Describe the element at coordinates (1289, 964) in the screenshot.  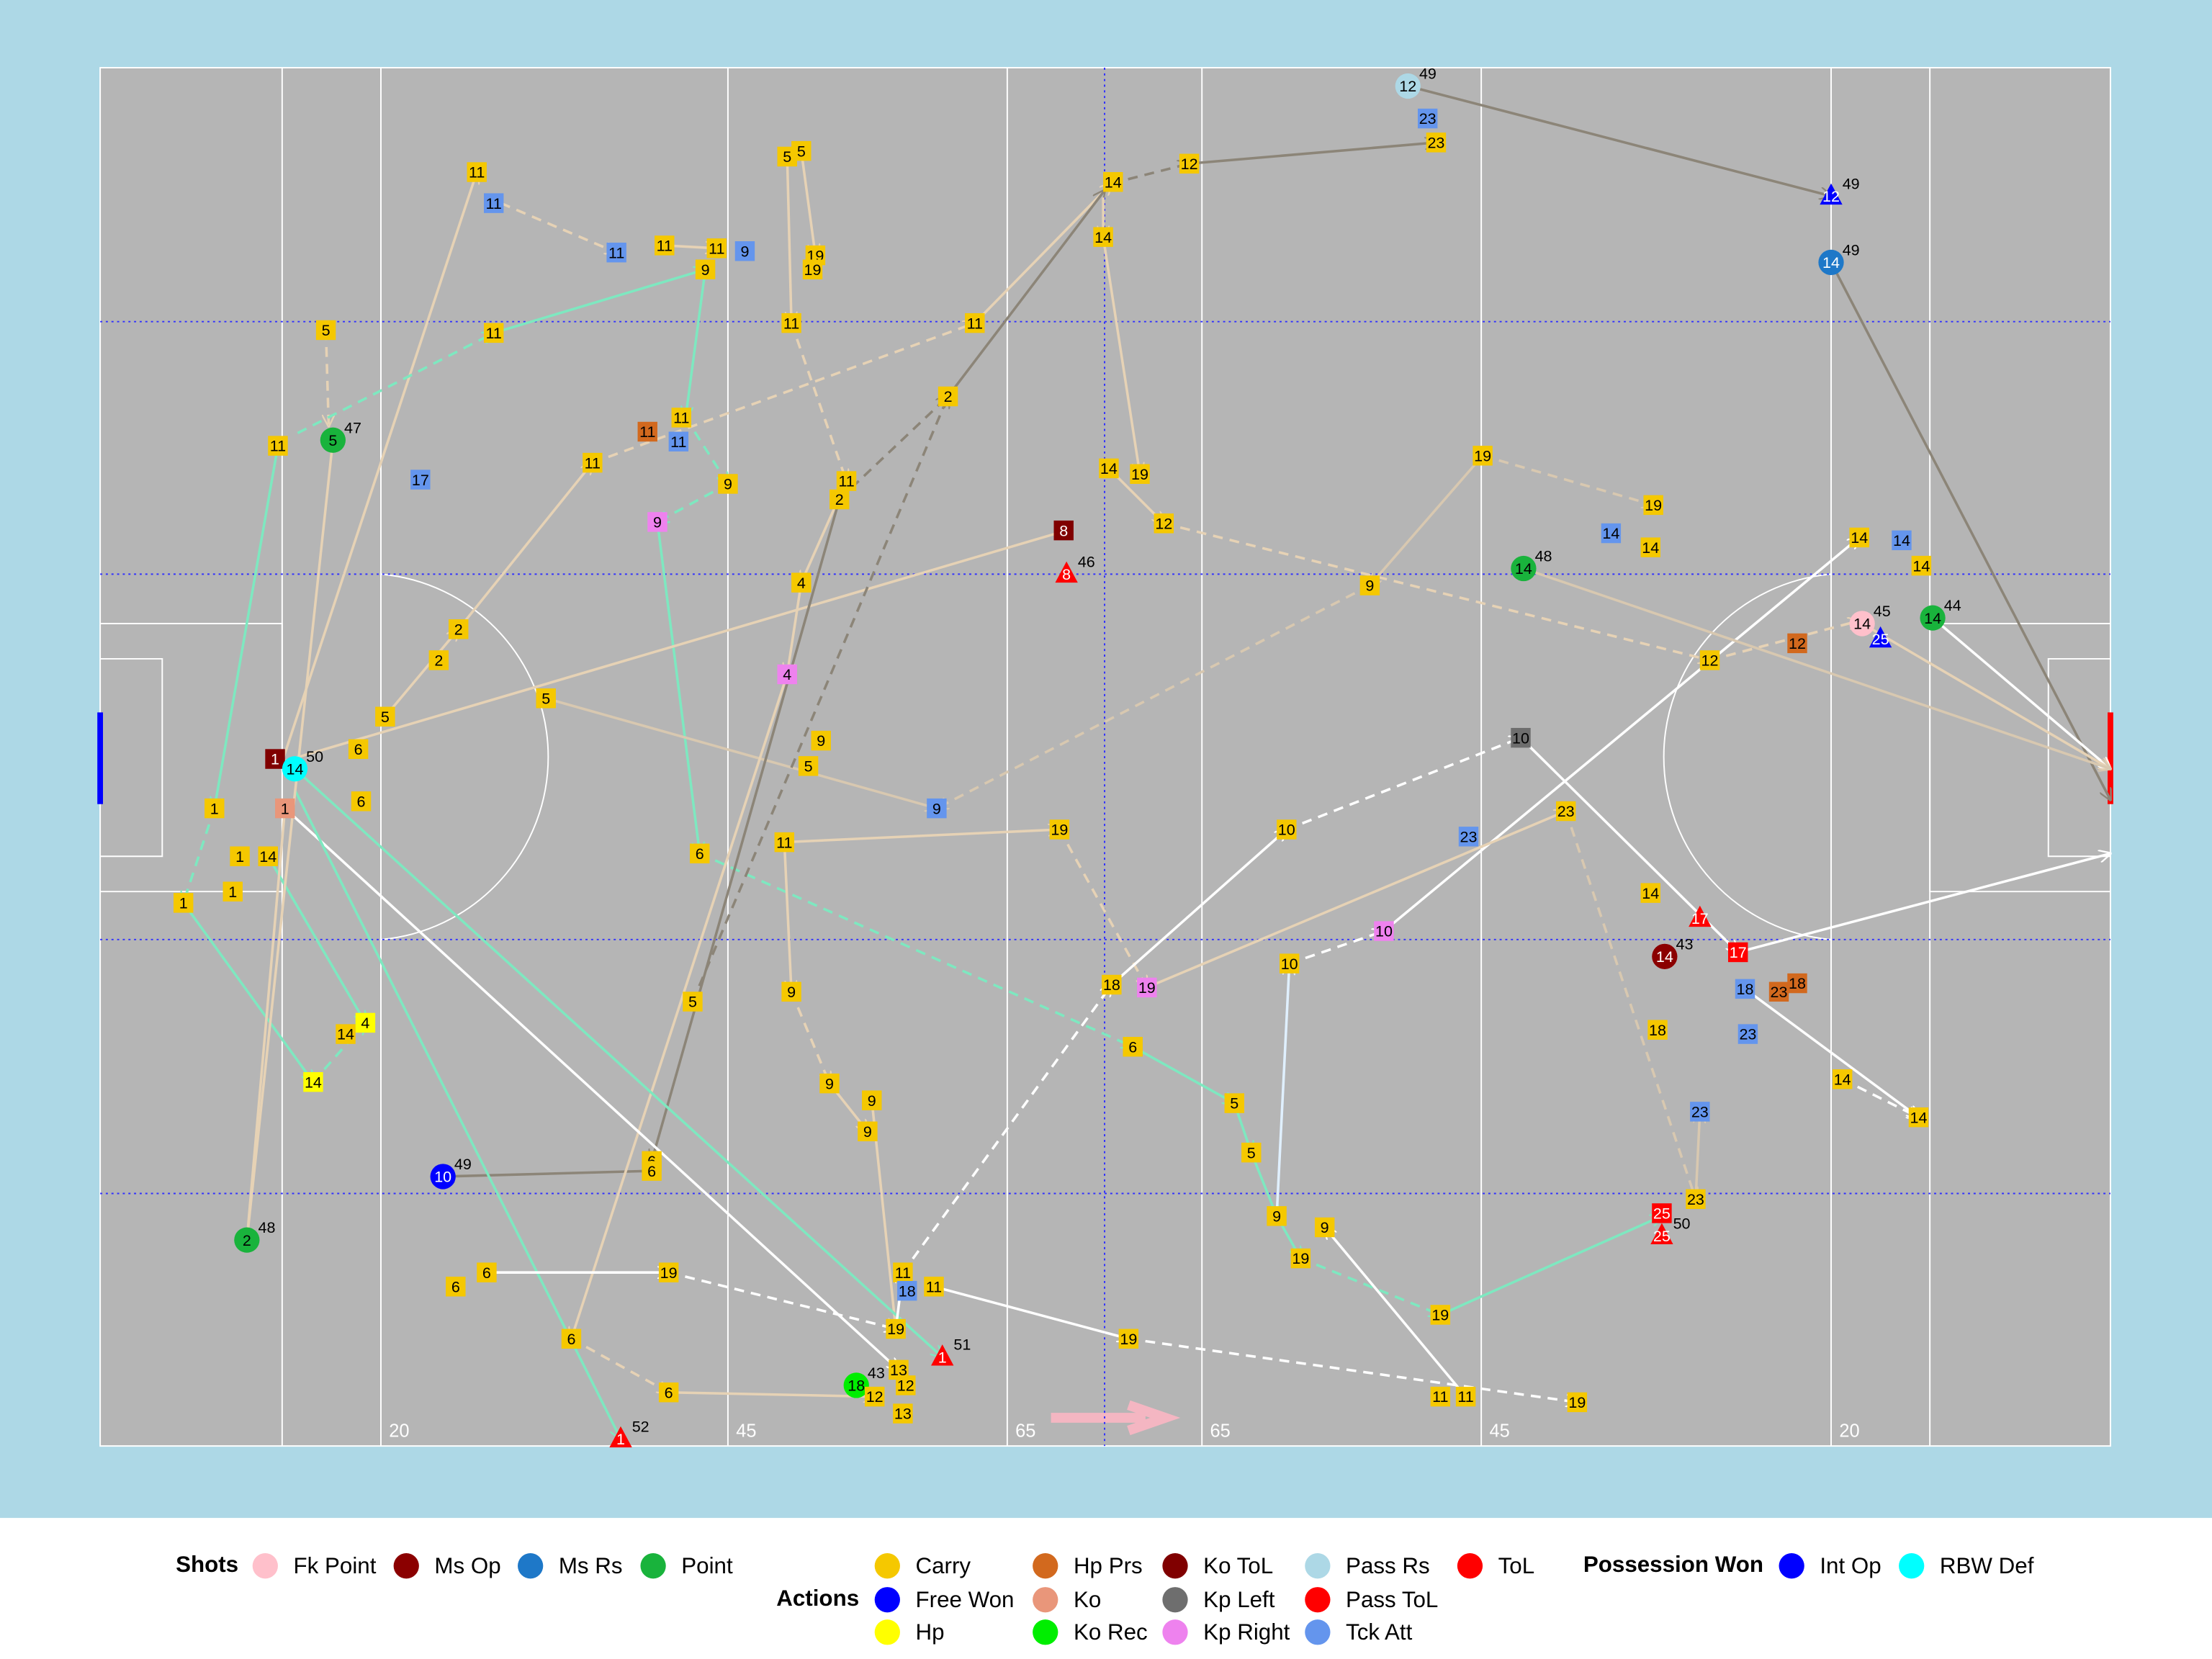
I see `marker-label: 10` at that location.